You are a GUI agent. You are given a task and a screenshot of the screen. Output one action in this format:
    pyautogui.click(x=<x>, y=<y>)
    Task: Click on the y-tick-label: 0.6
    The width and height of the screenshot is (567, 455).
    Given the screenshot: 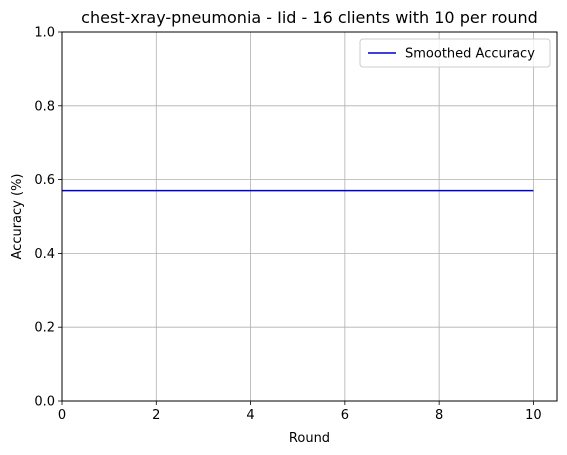 What is the action you would take?
    pyautogui.click(x=44, y=180)
    